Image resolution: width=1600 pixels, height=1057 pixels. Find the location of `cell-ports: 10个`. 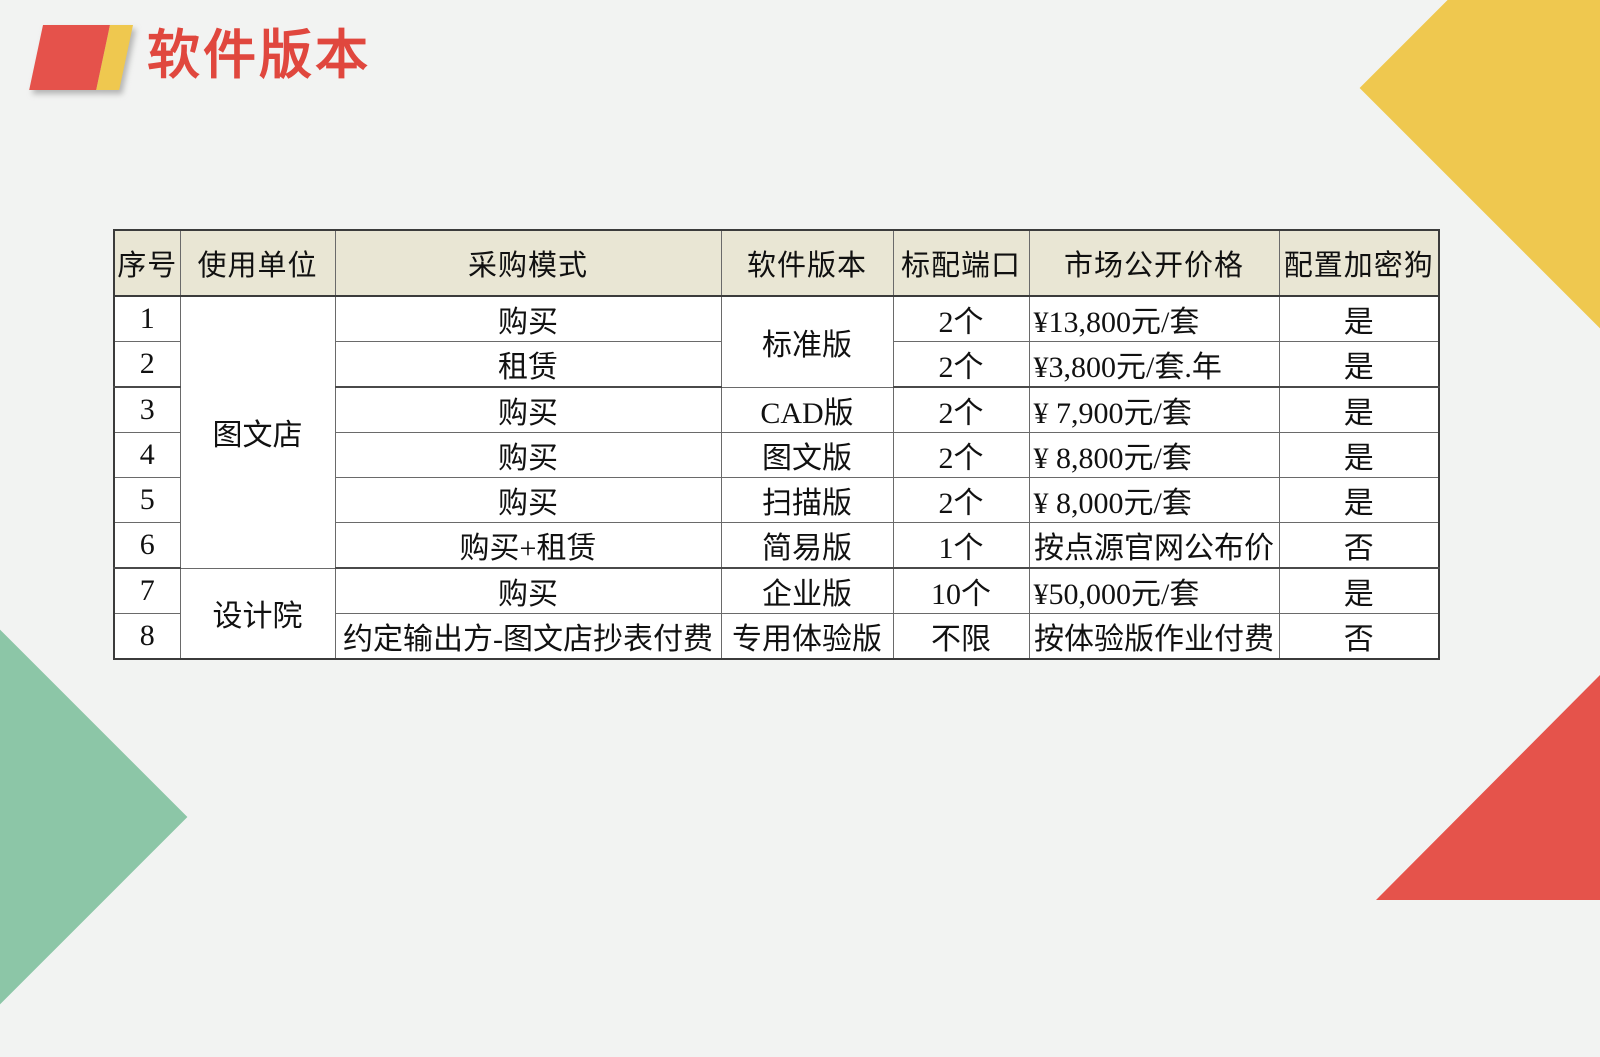

cell-ports: 10个 is located at coordinates (961, 590).